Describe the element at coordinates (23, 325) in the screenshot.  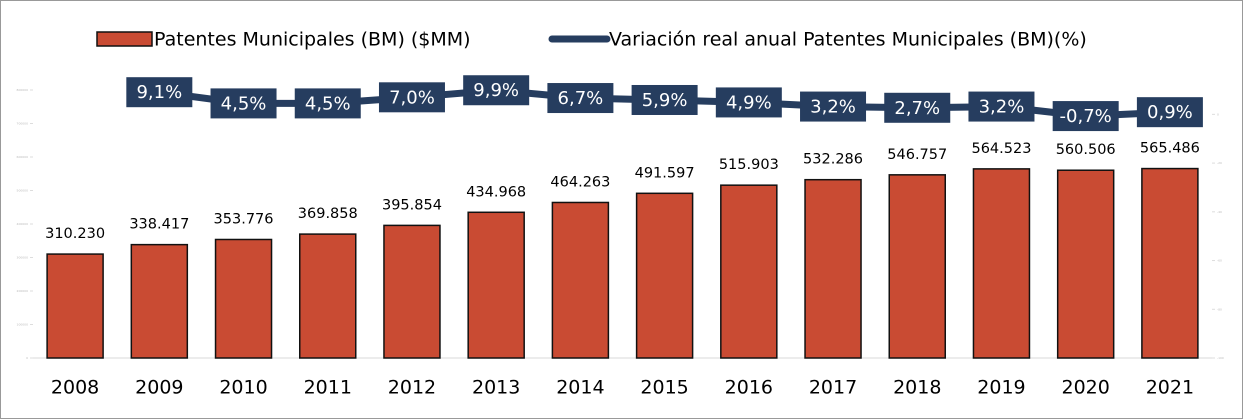
I see `y-tick-label: 100000` at that location.